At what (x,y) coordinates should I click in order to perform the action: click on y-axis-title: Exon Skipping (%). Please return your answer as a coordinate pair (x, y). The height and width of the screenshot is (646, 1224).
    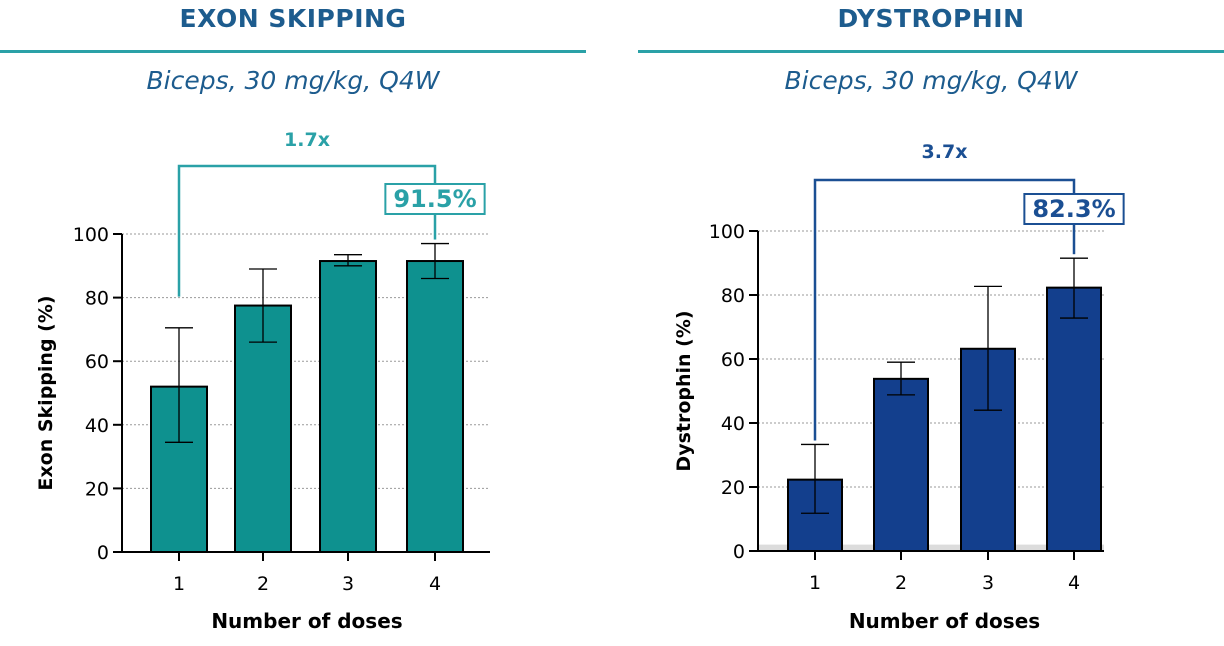
    Looking at the image, I should click on (46, 392).